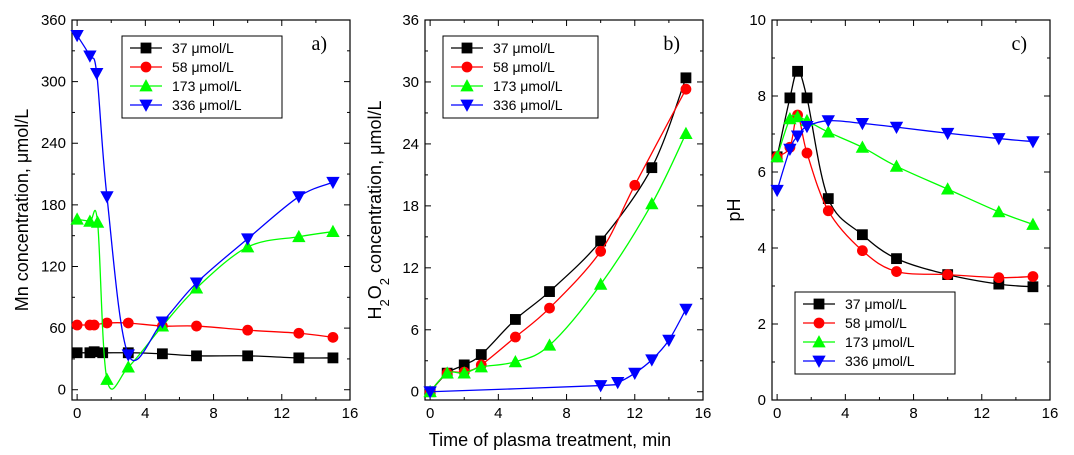 The image size is (1074, 455). Describe the element at coordinates (762, 248) in the screenshot. I see `y-tick-label: 4` at that location.